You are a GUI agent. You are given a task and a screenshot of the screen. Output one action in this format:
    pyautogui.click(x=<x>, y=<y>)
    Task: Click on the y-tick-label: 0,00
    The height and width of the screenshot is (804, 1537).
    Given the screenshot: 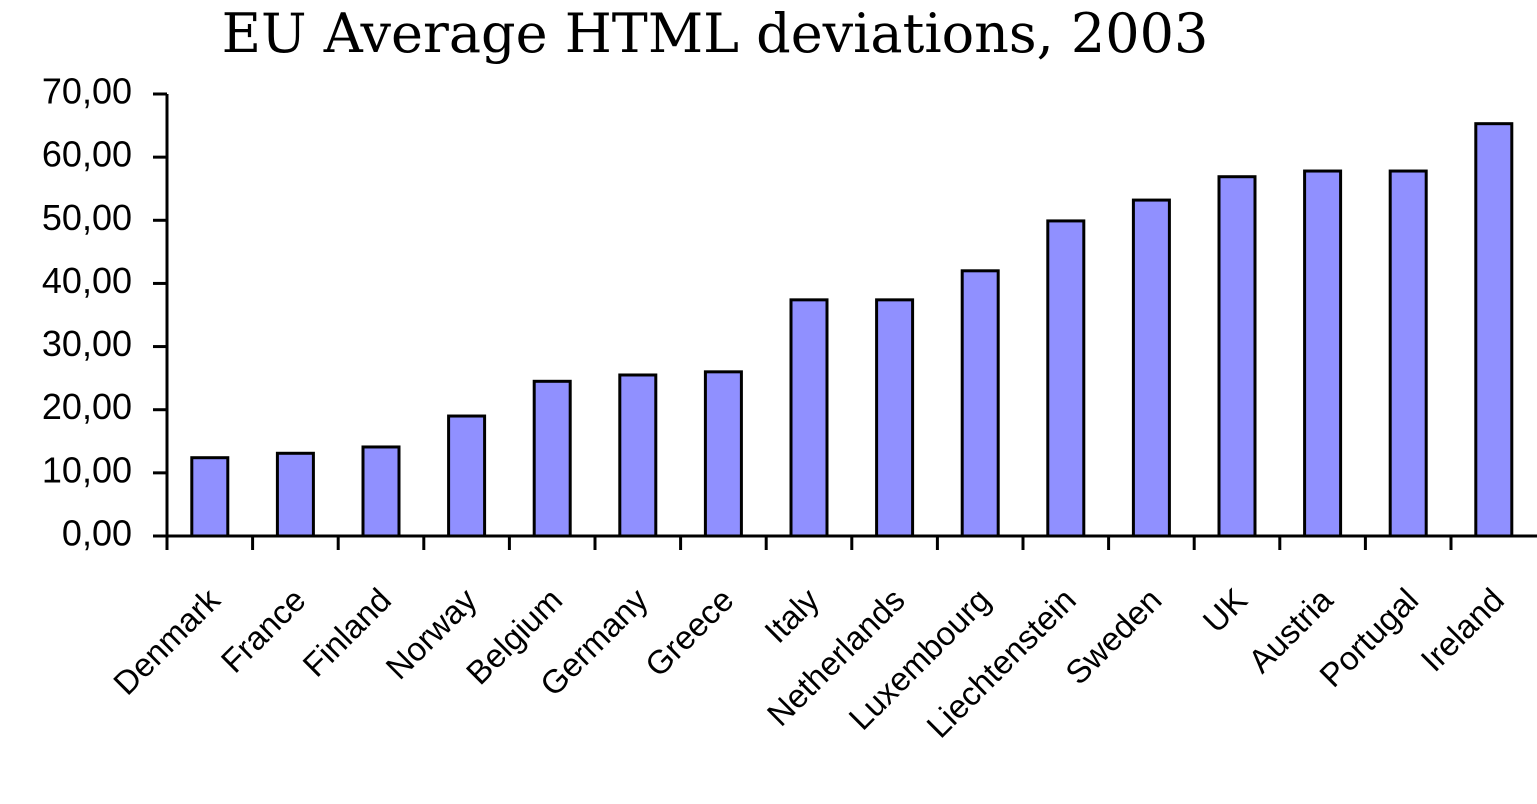 What is the action you would take?
    pyautogui.click(x=97, y=533)
    